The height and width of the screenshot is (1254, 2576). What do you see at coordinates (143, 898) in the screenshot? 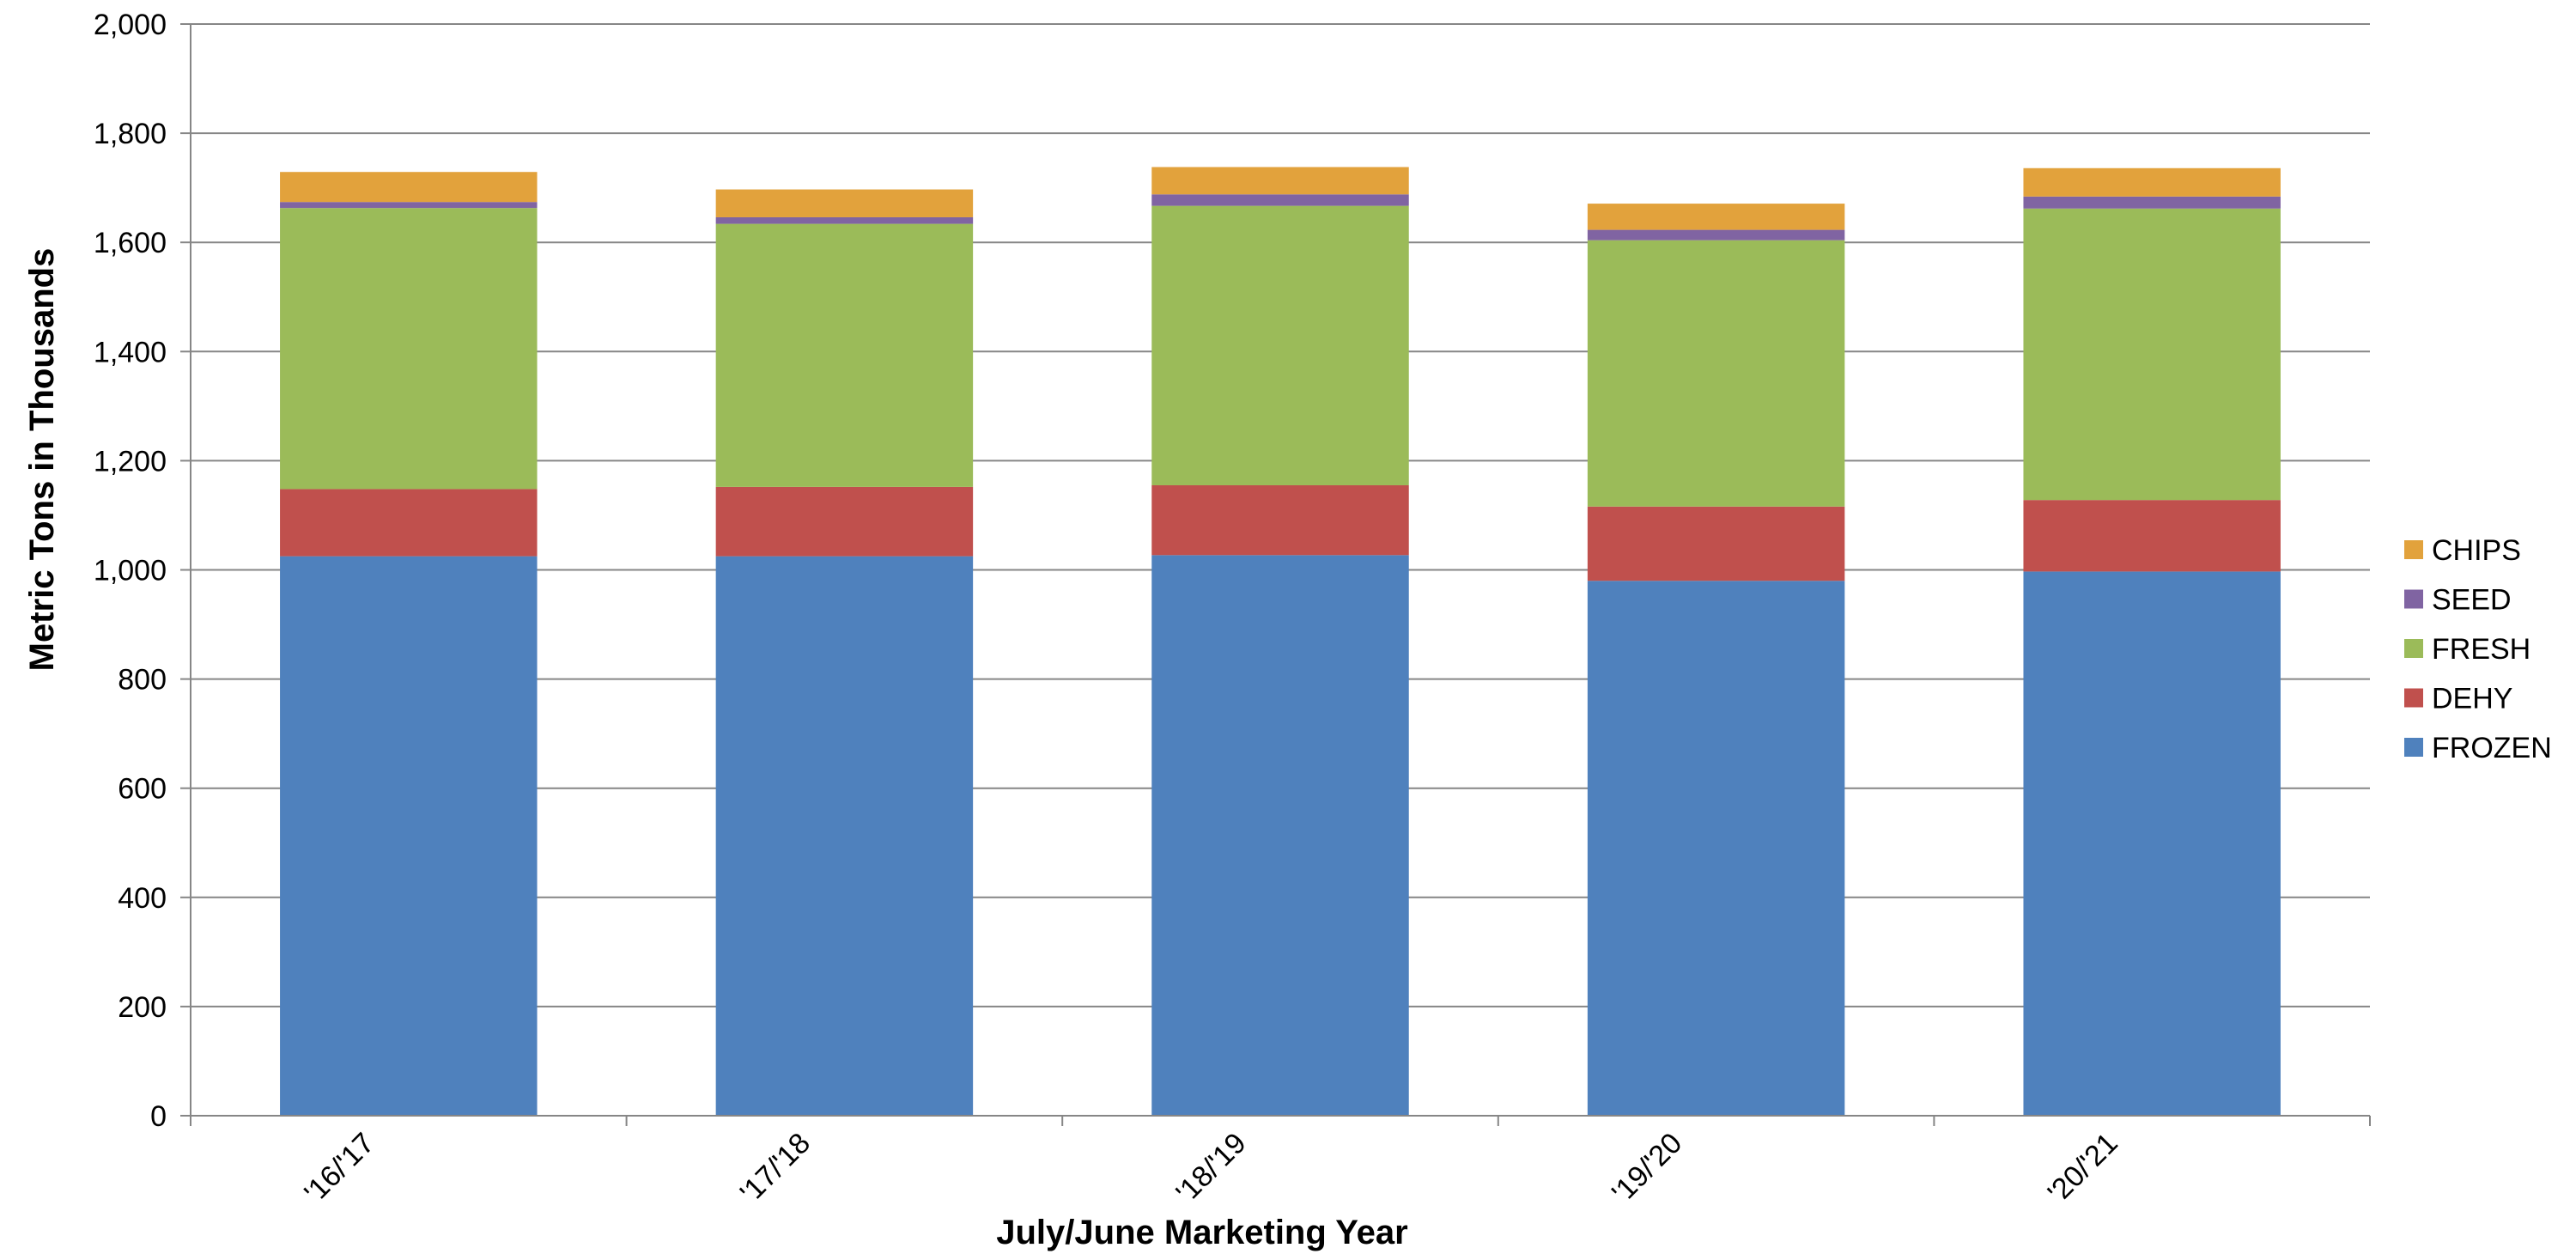
I see `y-tick-label: 400` at bounding box center [143, 898].